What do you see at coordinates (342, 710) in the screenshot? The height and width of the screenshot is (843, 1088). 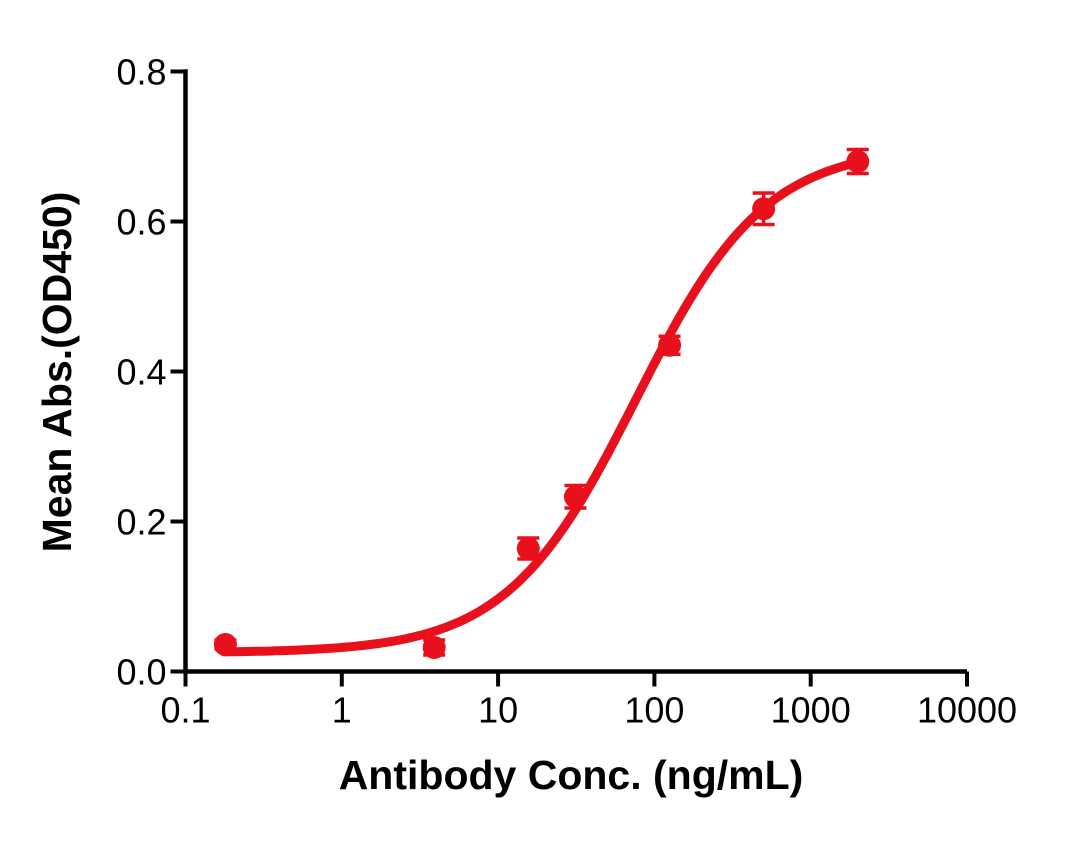 I see `x-tick-label: 1` at bounding box center [342, 710].